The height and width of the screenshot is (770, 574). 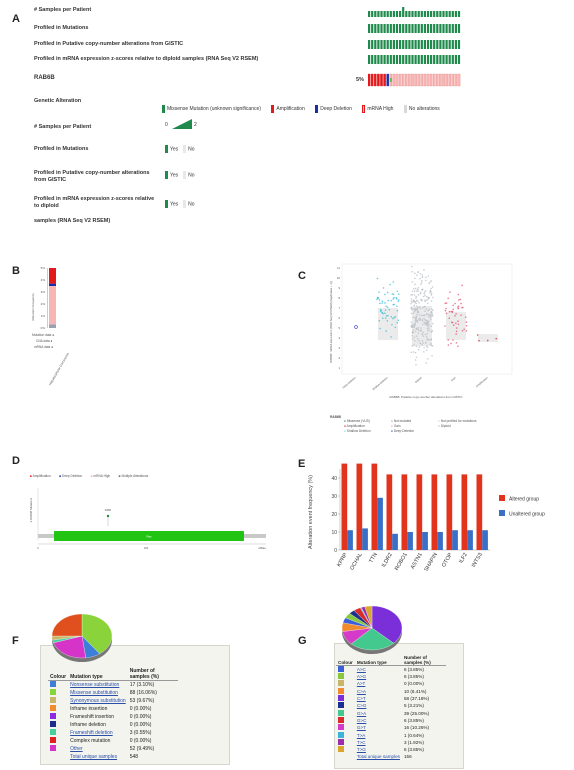 I want to click on missense-swatch, so click(x=163, y=108).